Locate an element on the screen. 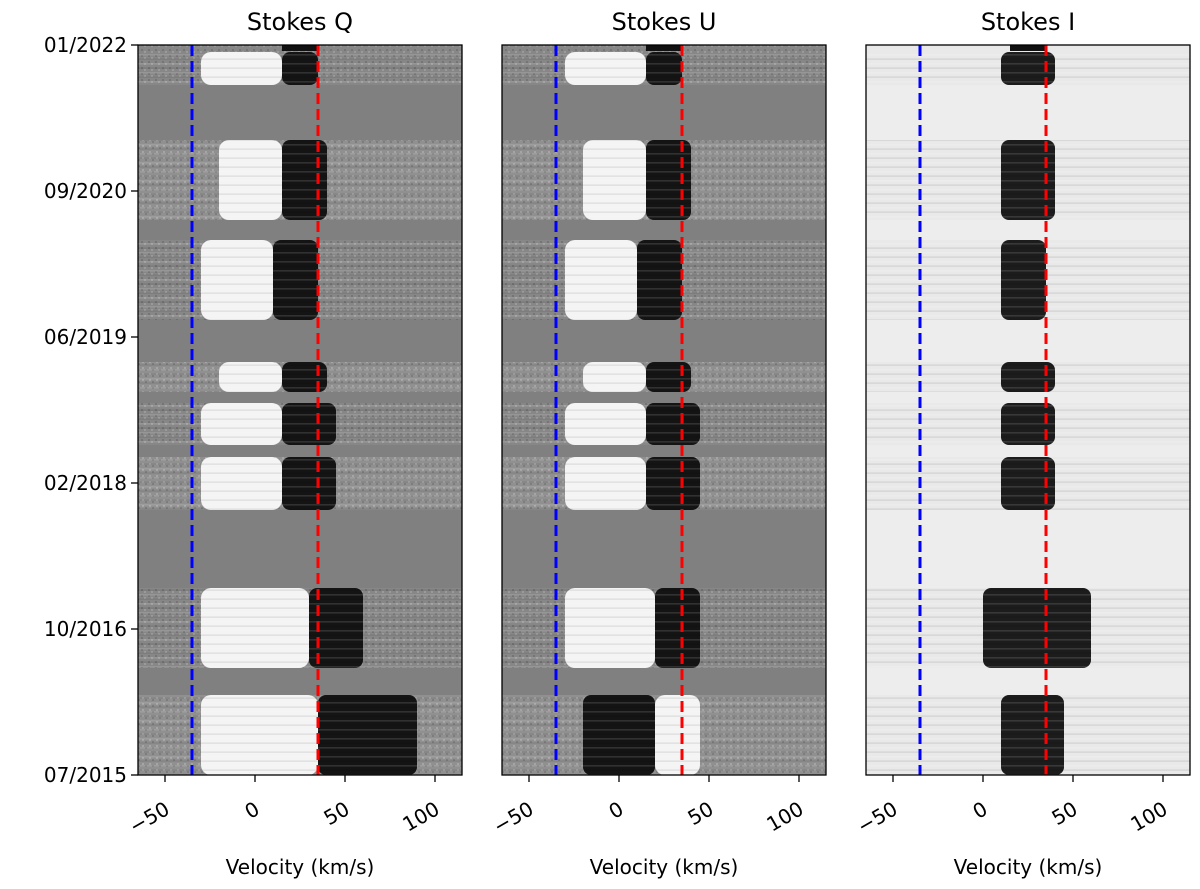 This screenshot has height=889, width=1200. y-tick-label: 01/2022 is located at coordinates (85, 45).